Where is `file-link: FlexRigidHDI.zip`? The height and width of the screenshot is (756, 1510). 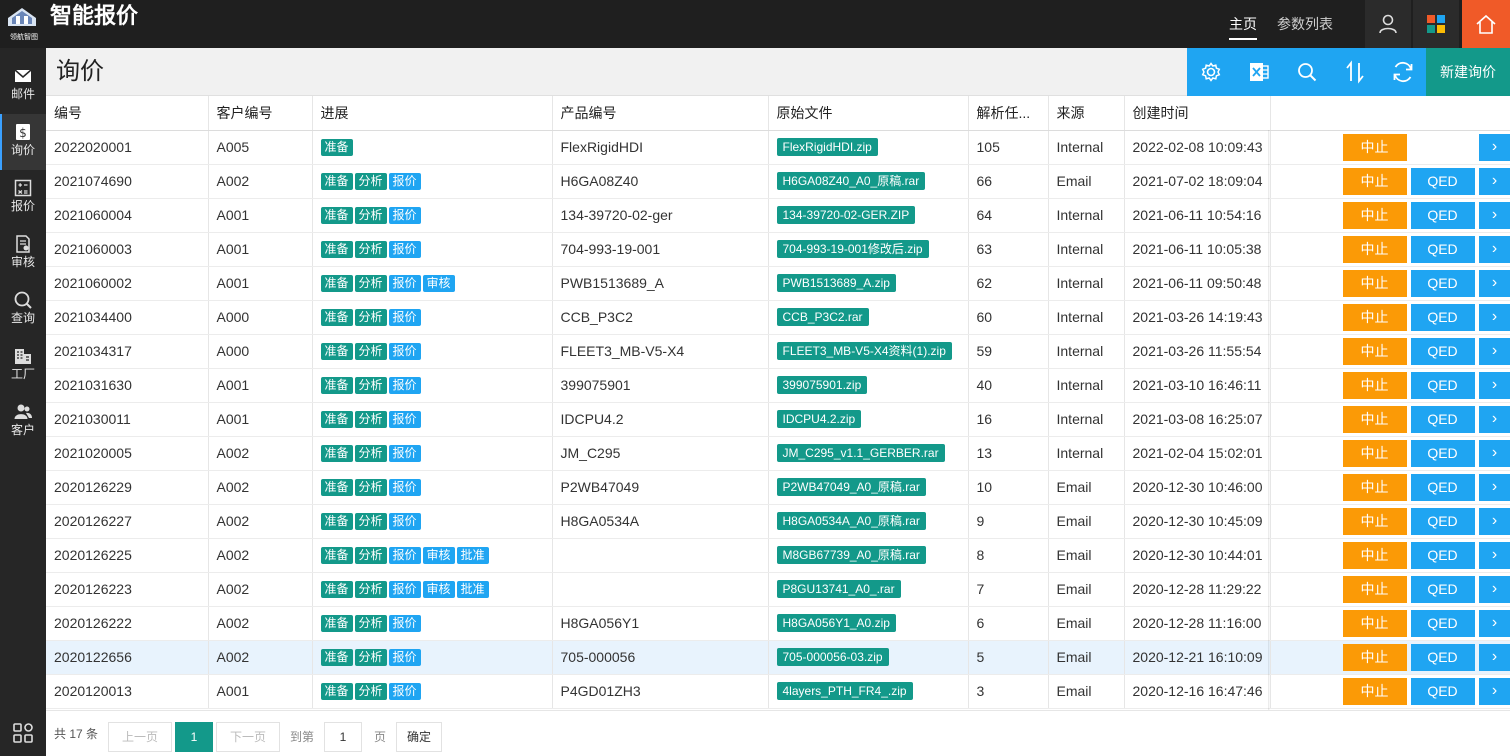 file-link: FlexRigidHDI.zip is located at coordinates (827, 147).